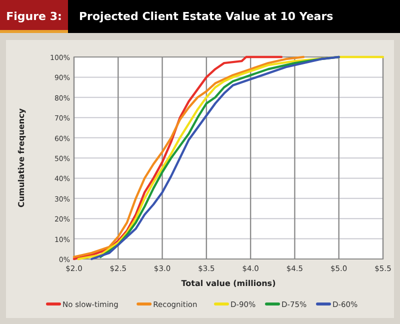 Image resolution: width=400 pixels, height=324 pixels. Describe the element at coordinates (206, 16) in the screenshot. I see `chart-title: Projected Client Estate Value at 10 Years` at that location.